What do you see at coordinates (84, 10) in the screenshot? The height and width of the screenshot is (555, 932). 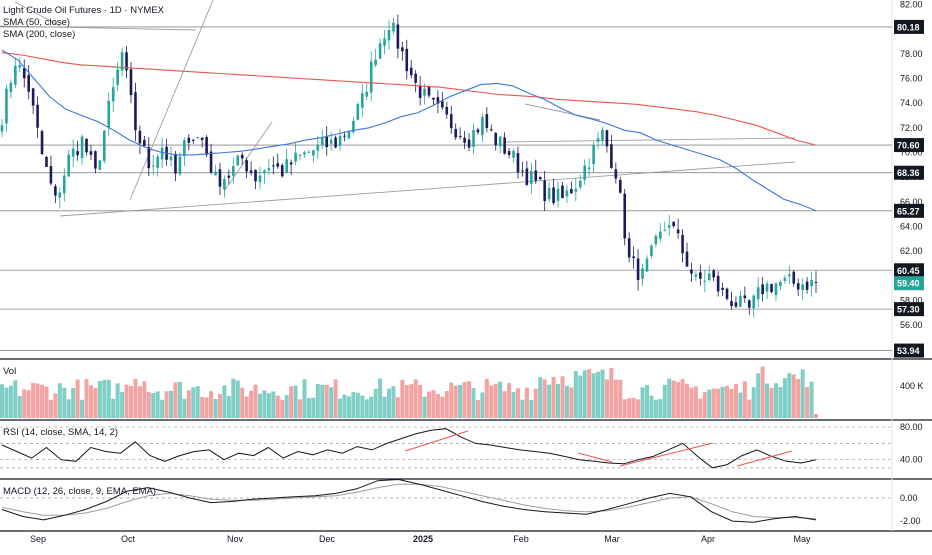 I see `chart-title: Light Crude Oil Futures · 1D · NYMEX` at bounding box center [84, 10].